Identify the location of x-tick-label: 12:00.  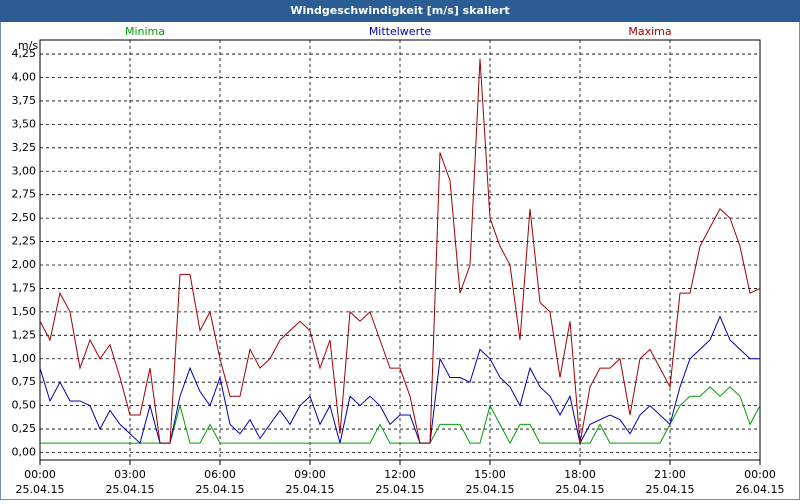
(400, 474).